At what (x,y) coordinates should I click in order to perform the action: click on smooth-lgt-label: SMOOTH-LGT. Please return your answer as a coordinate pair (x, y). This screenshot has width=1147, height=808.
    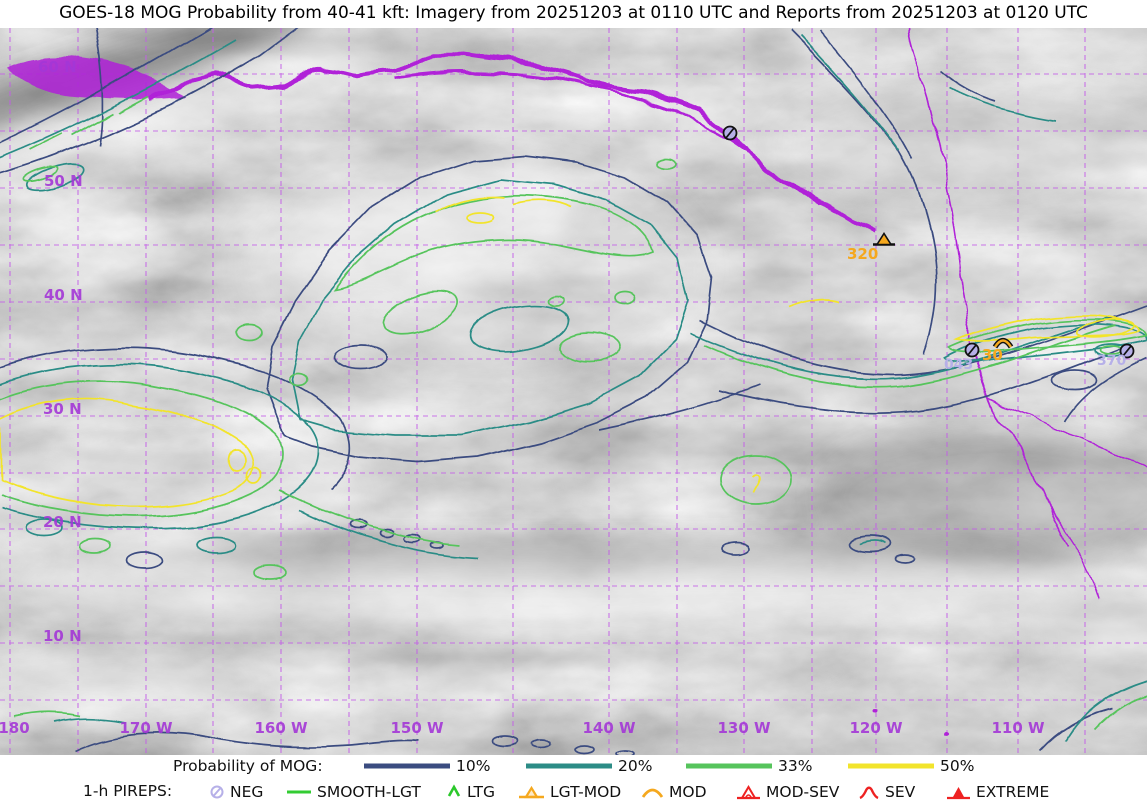
    Looking at the image, I should click on (369, 792).